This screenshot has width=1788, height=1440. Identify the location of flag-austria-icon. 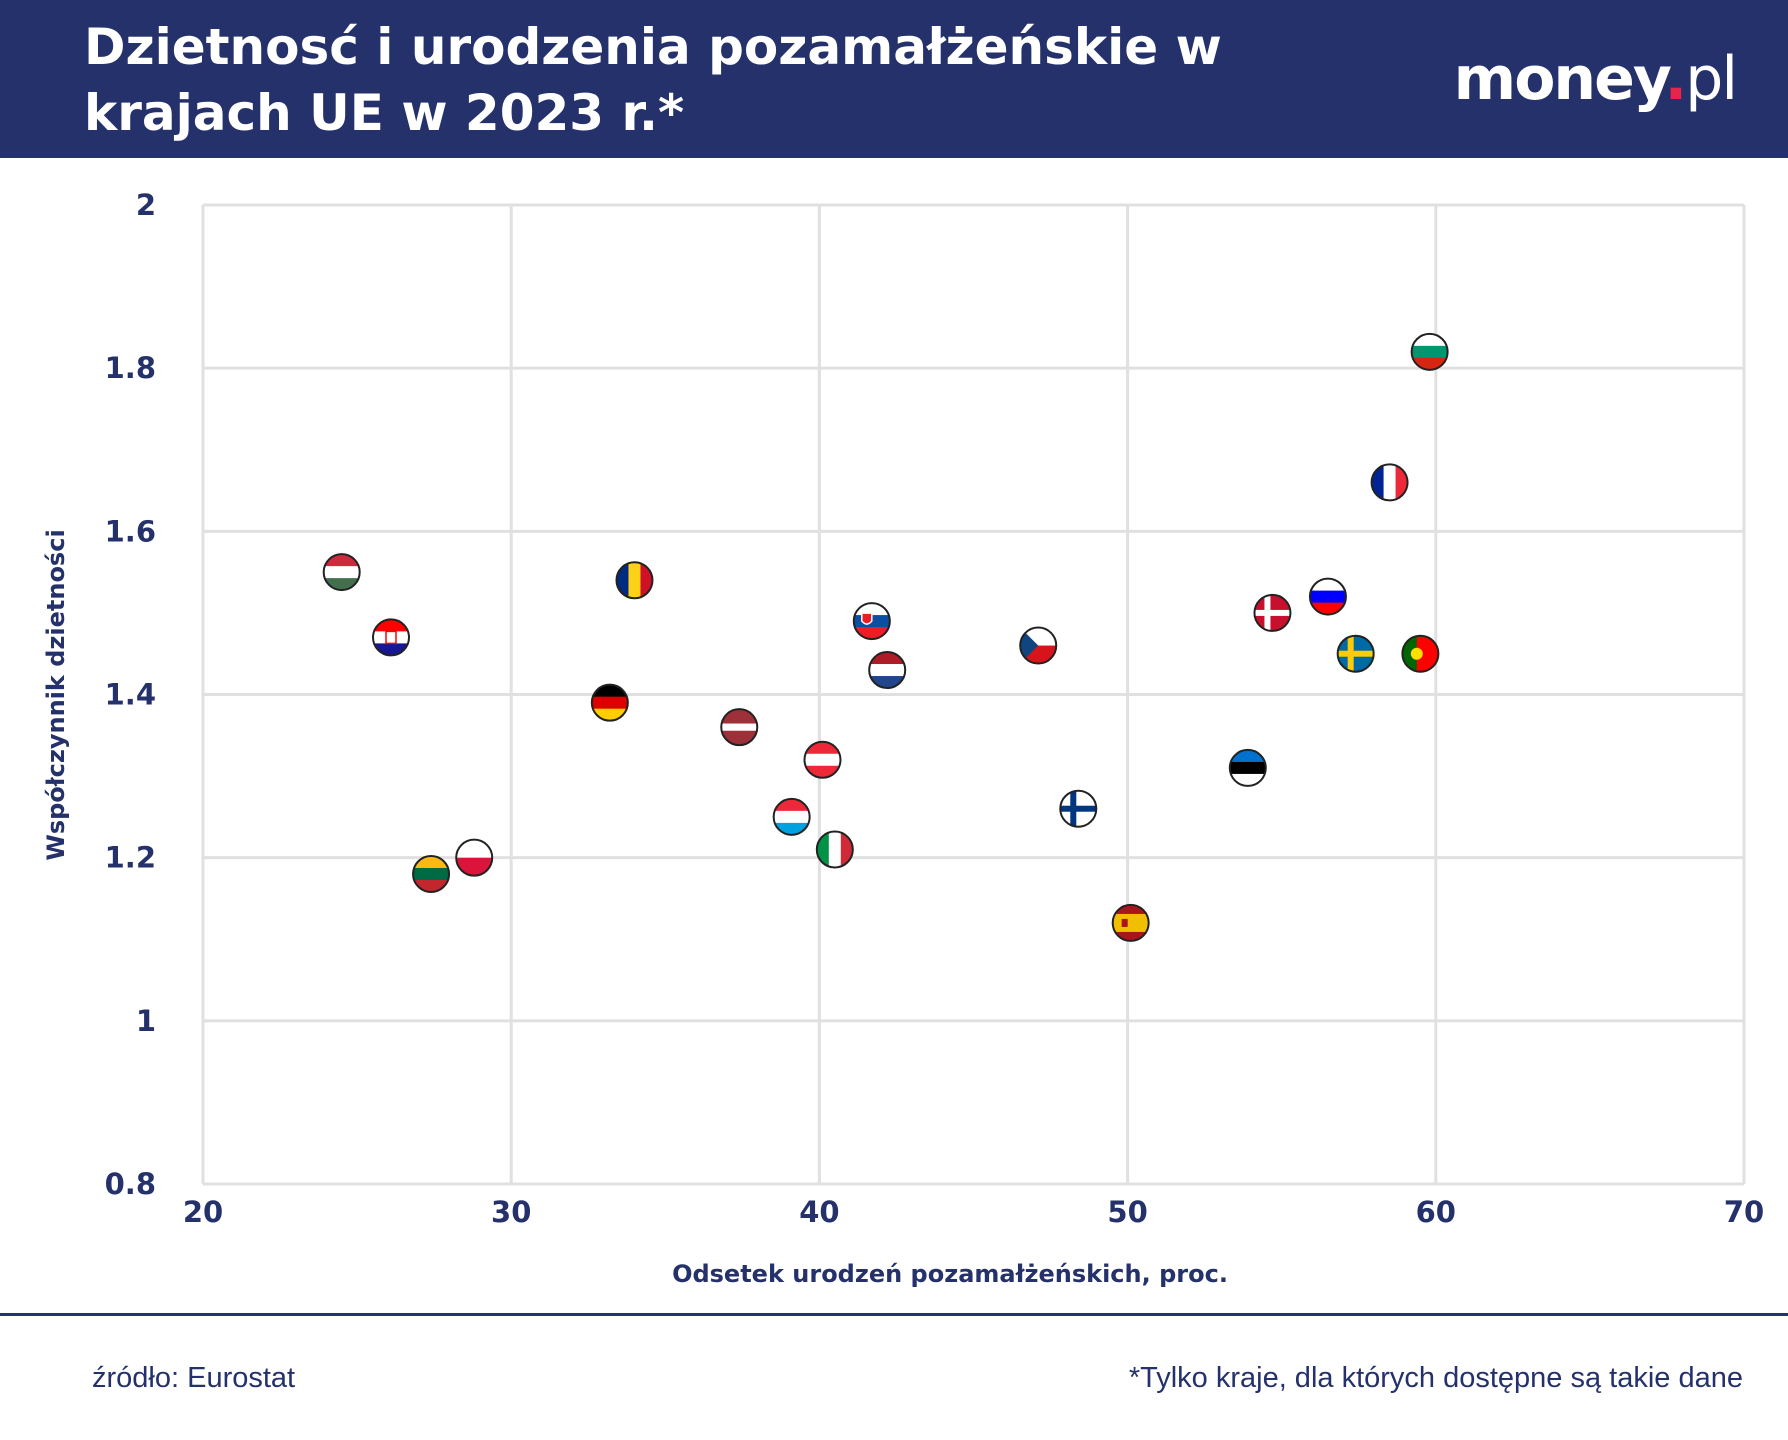
(822, 759).